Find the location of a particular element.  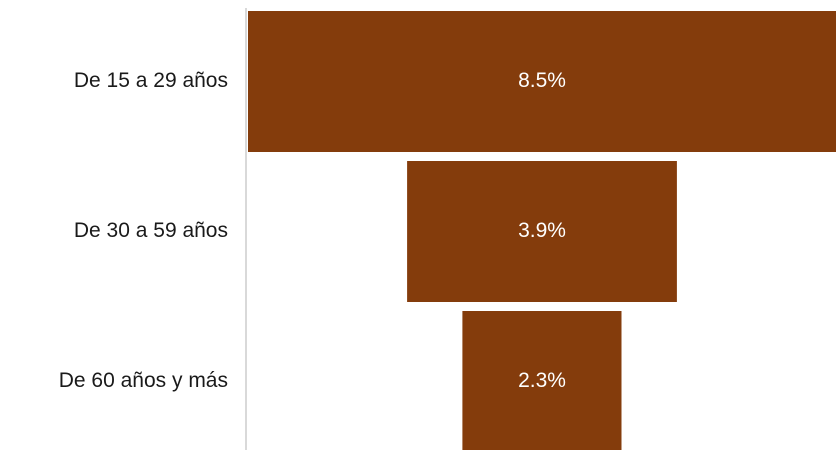

value-label-3: 2.3% is located at coordinates (542, 380).